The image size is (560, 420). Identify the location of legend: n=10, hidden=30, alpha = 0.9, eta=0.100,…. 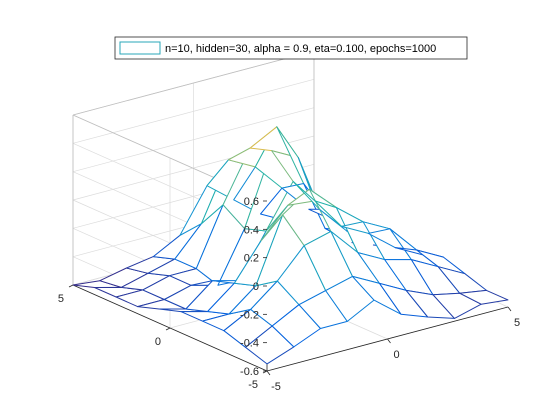
(291, 48).